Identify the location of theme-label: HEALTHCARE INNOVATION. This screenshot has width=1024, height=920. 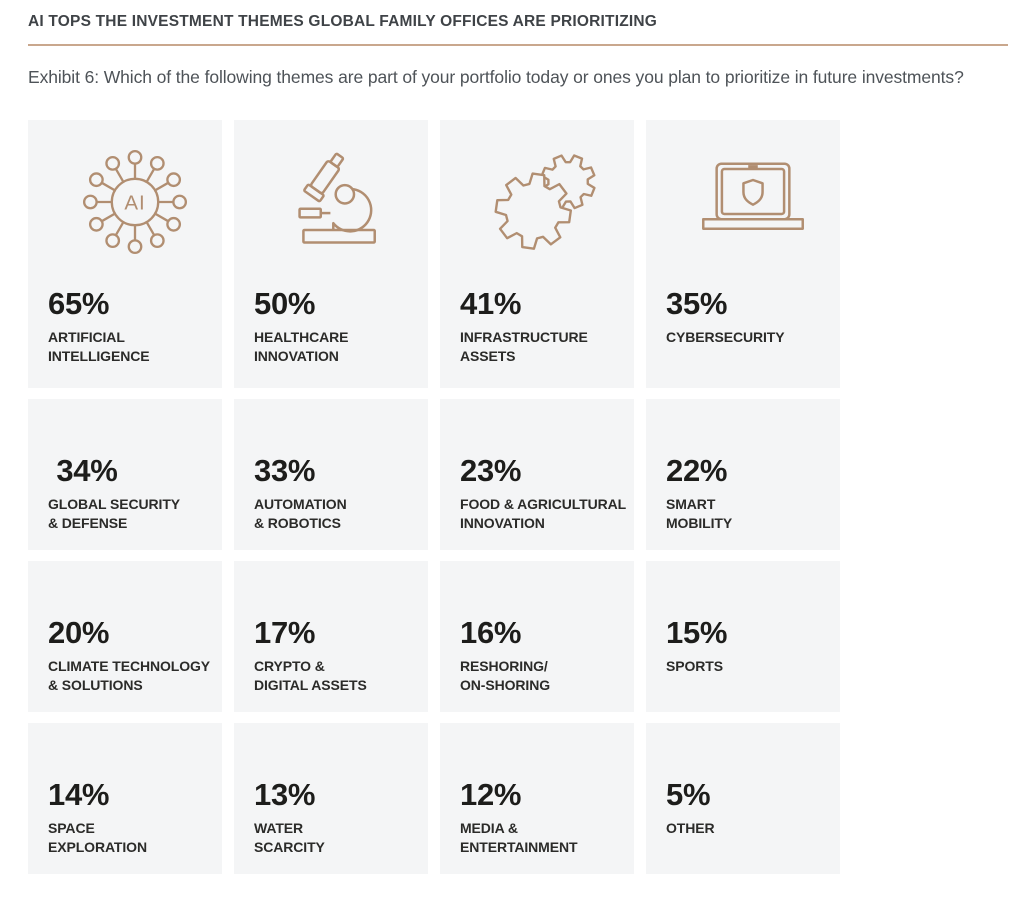
(341, 347).